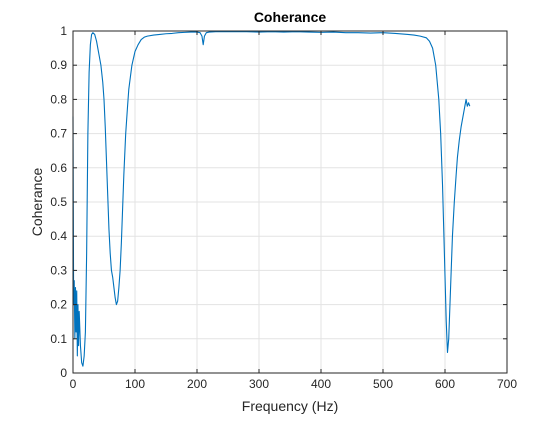 The height and width of the screenshot is (425, 560). What do you see at coordinates (58, 134) in the screenshot?
I see `y-tick-label: 0.7` at bounding box center [58, 134].